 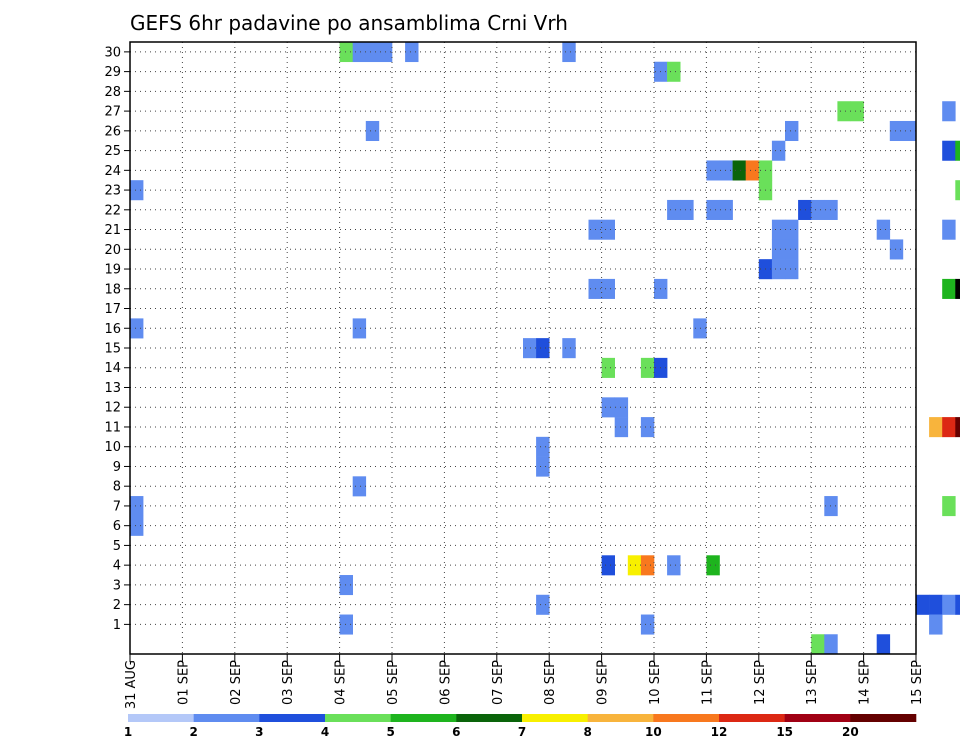 What do you see at coordinates (288, 682) in the screenshot?
I see `x-tick-label: 03 SEP` at bounding box center [288, 682].